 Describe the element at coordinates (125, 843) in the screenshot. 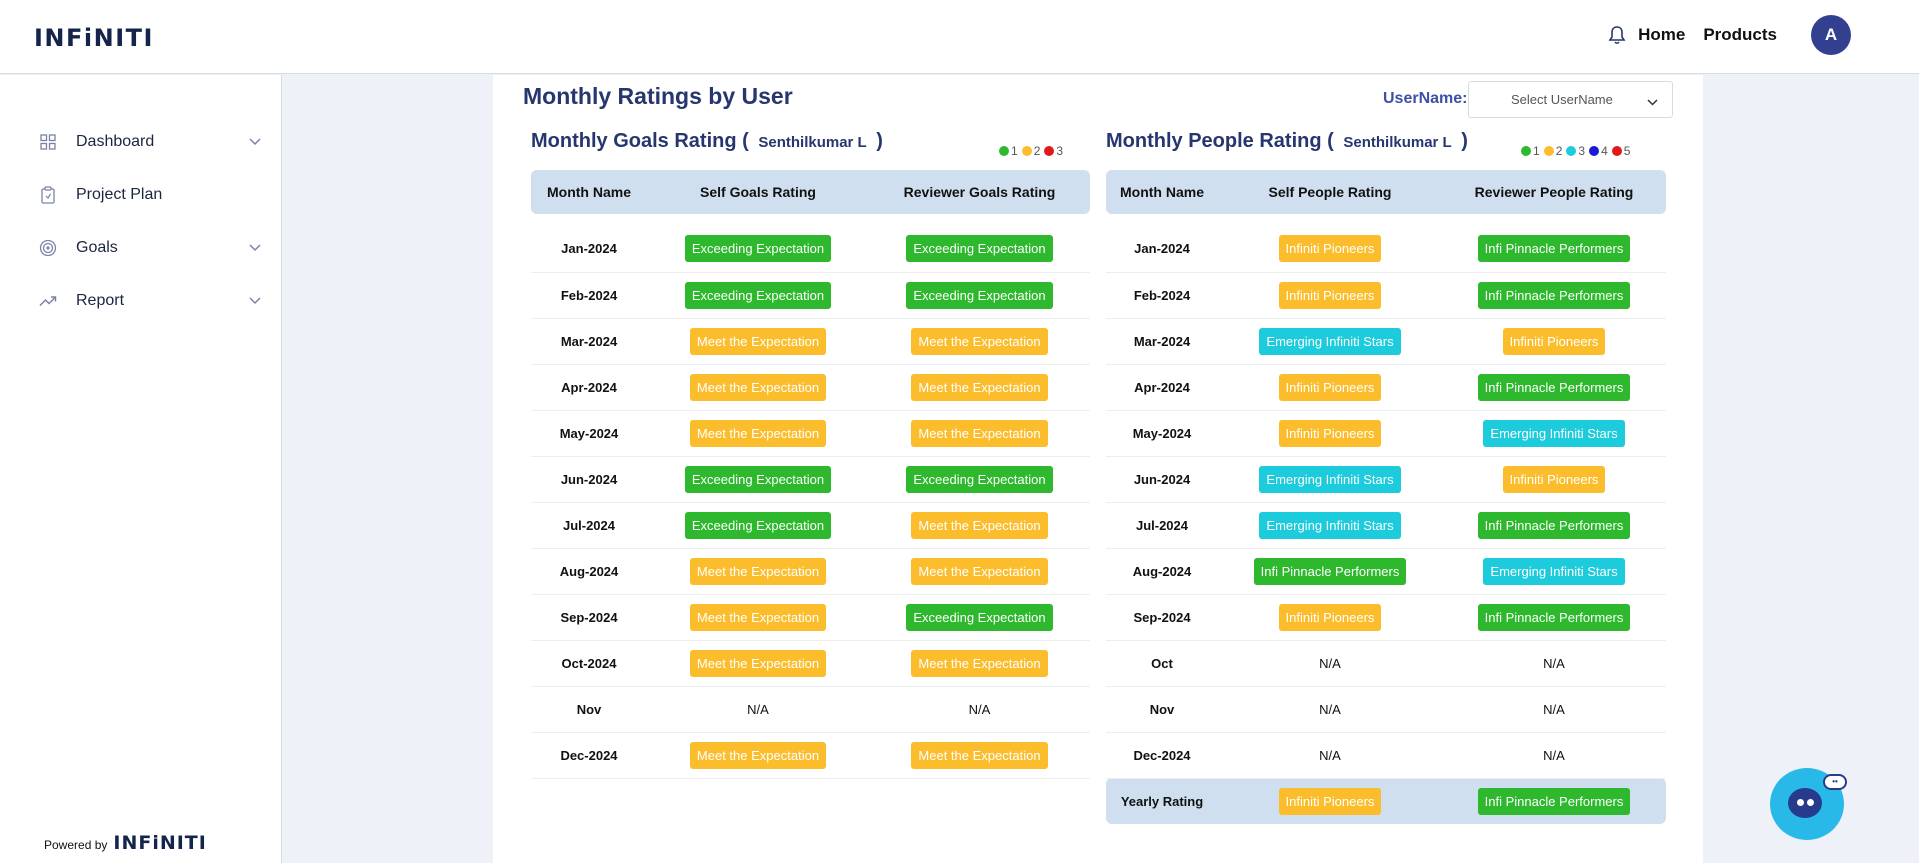

I see `powered-by: Powered by INFiNITI` at that location.